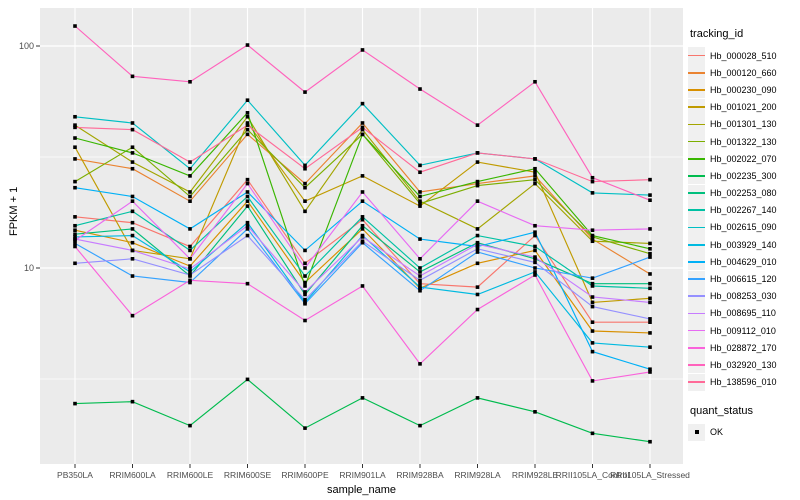 This screenshot has height=500, width=800. I want to click on x-tick-label: RRII105LA_Stressed, so click(650, 475).